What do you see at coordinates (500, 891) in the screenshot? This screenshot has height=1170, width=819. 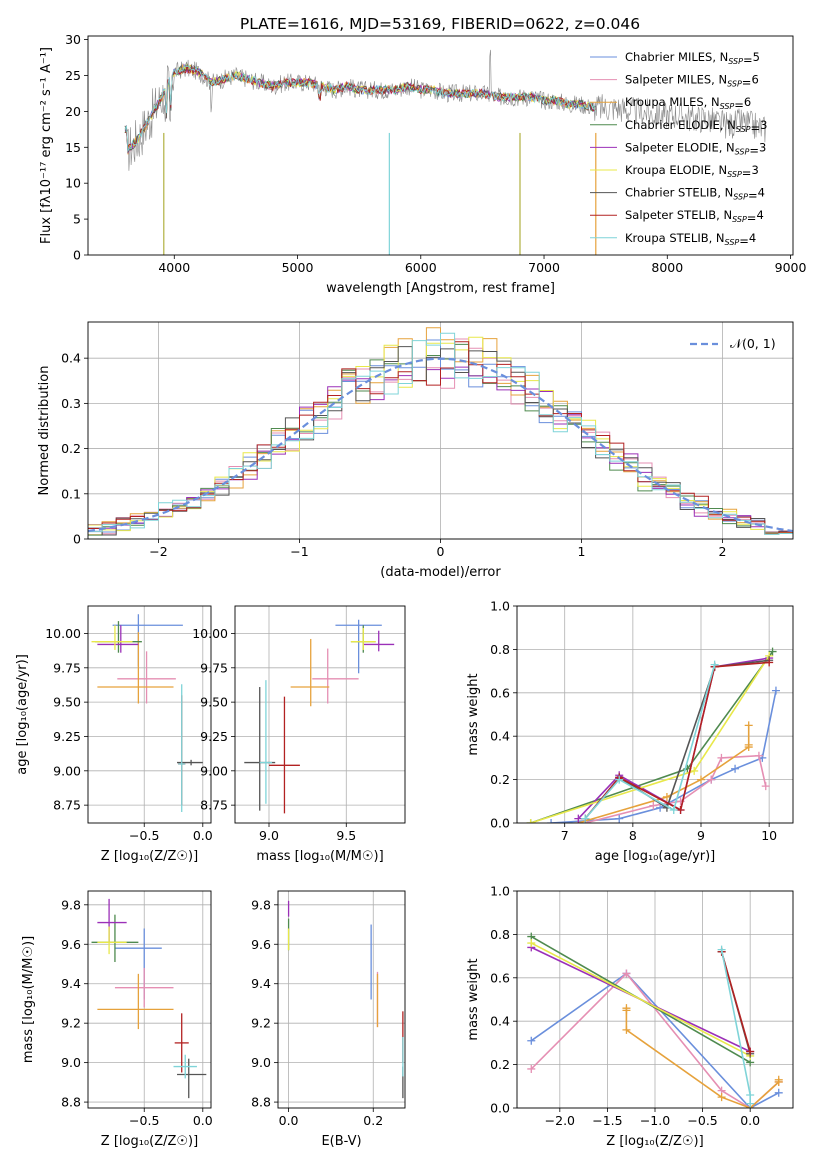 I see `y-tick-label: 1.0` at bounding box center [500, 891].